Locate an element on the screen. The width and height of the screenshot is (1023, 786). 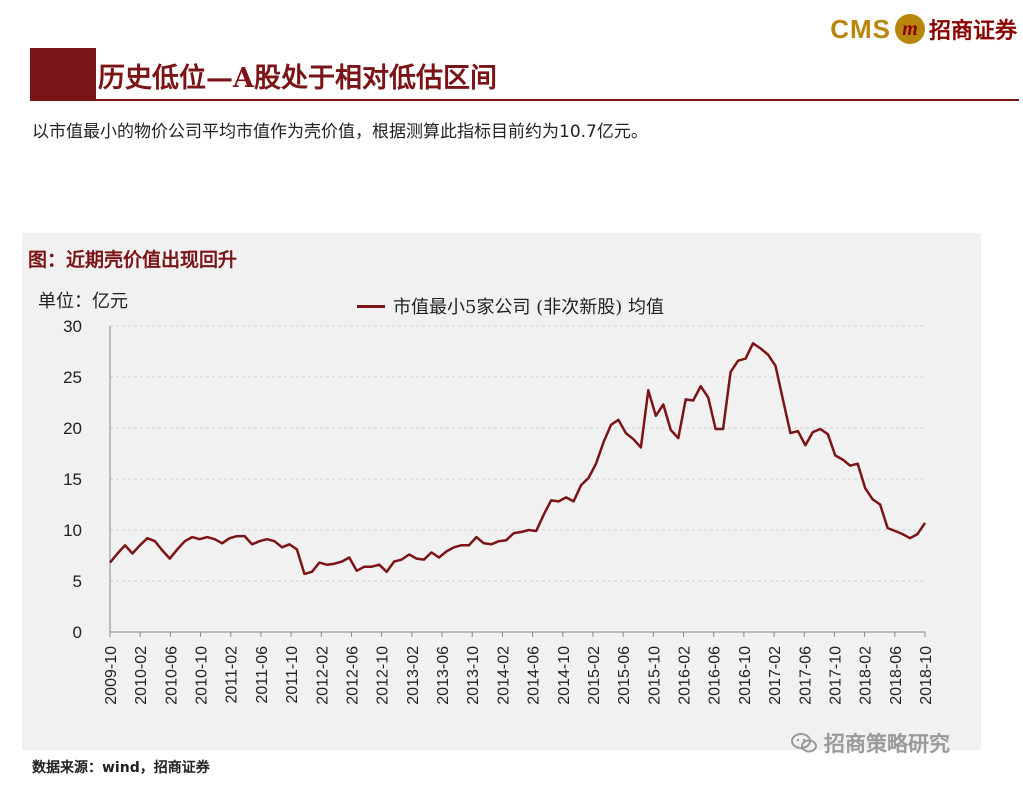
x-tick-label: 2018-10 is located at coordinates (926, 675).